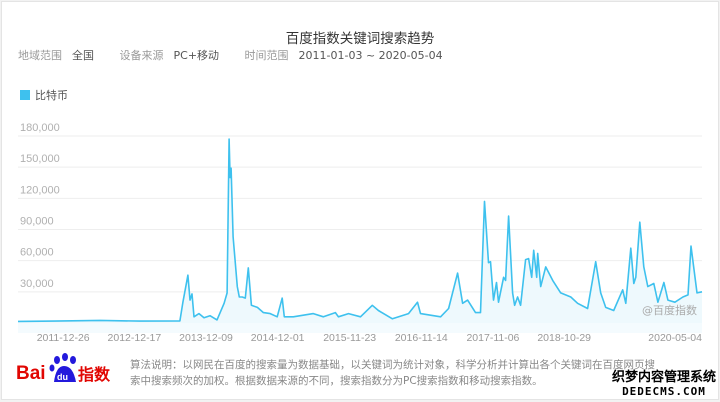  I want to click on site-watermark: 织梦内容管理系统 DEDECMS.COM, so click(664, 382).